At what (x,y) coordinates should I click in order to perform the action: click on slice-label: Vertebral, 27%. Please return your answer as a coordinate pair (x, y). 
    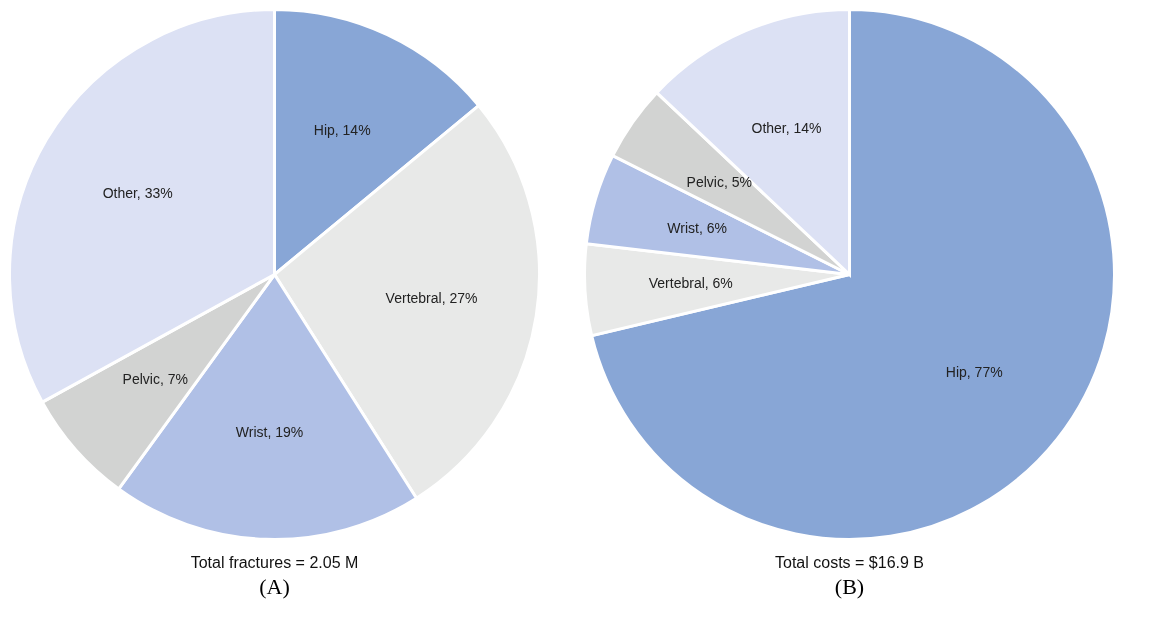
    Looking at the image, I should click on (431, 298).